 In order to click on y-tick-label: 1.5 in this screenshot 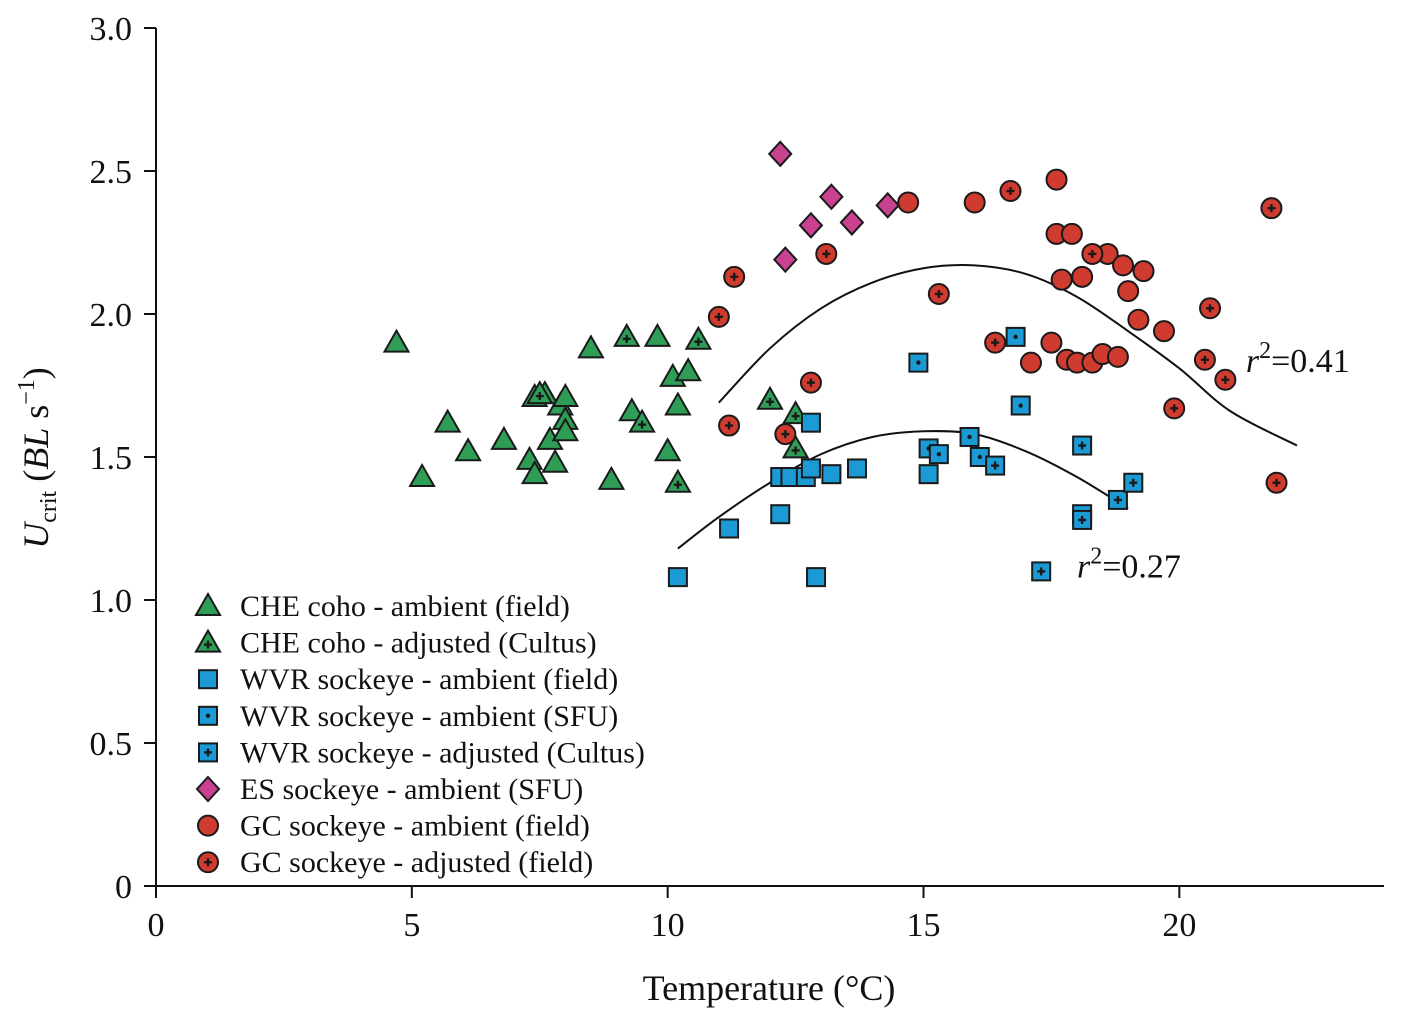, I will do `click(111, 458)`.